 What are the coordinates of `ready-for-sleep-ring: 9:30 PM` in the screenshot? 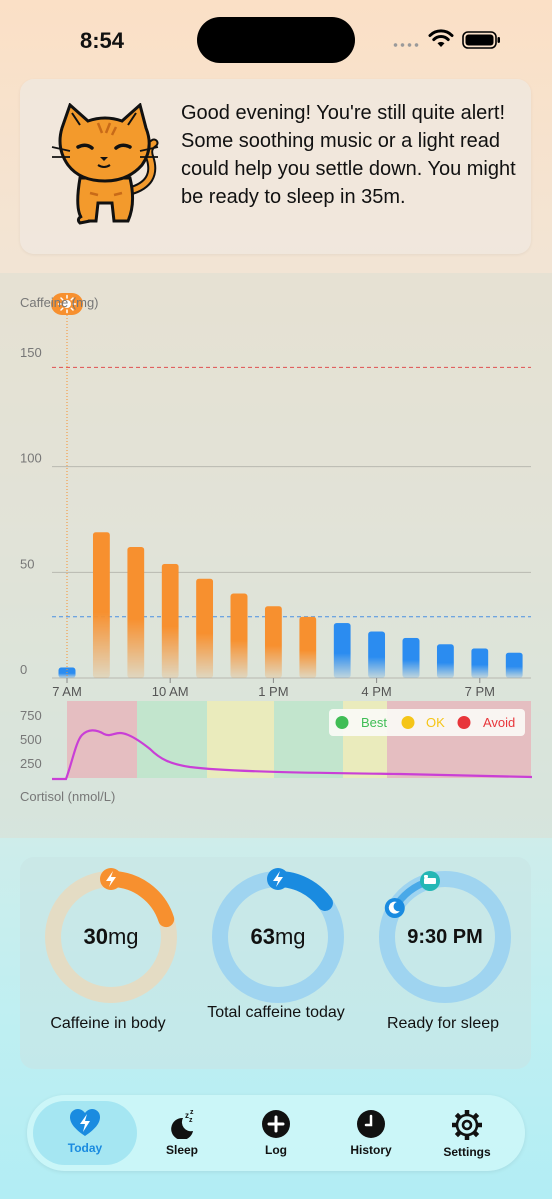 It's located at (445, 937).